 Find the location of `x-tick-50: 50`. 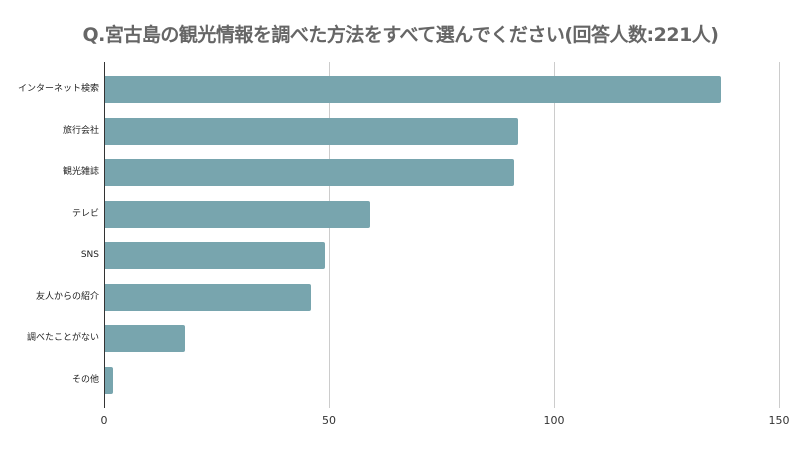

x-tick-50: 50 is located at coordinates (329, 420).